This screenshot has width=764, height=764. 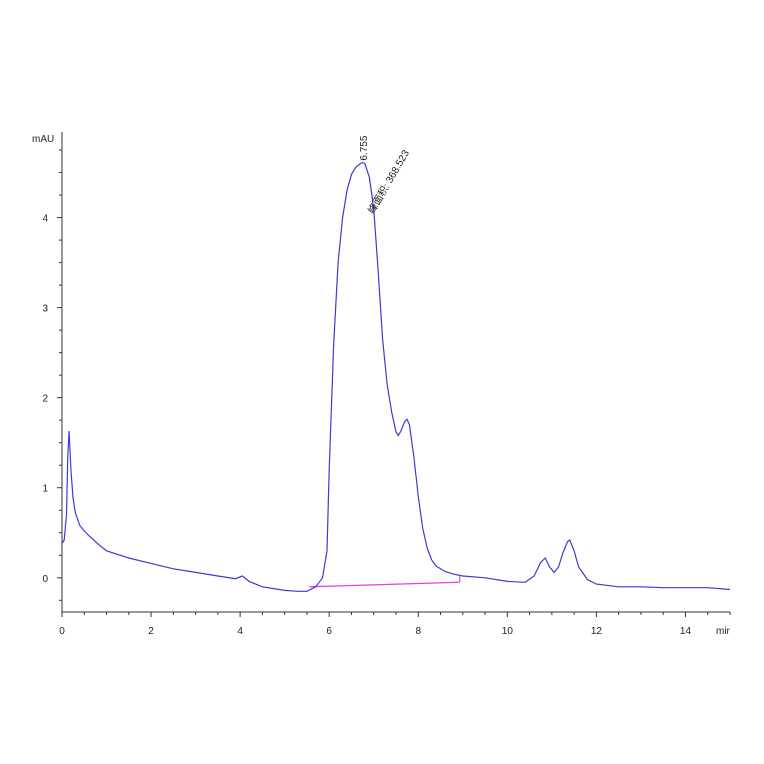 What do you see at coordinates (45, 489) in the screenshot?
I see `y-tick-label: 1` at bounding box center [45, 489].